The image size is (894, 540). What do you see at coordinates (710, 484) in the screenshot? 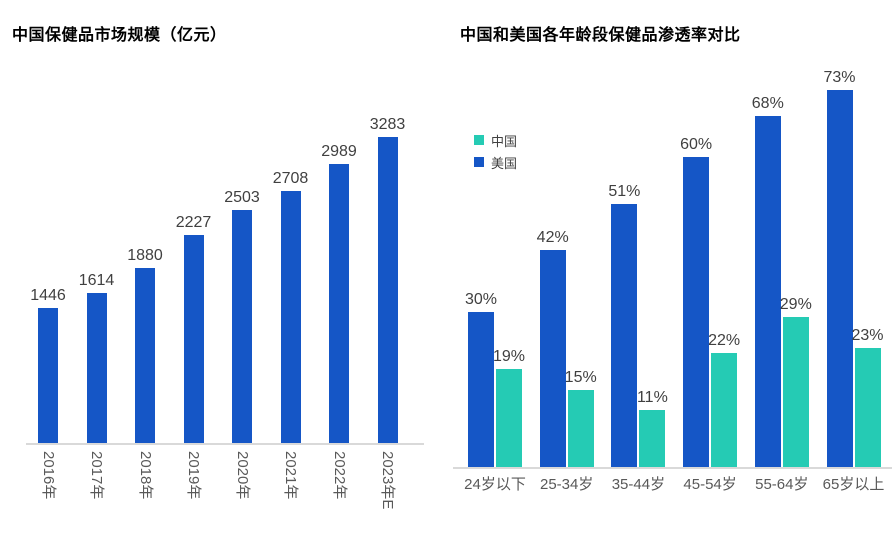
I see `x-axis-tick-label: 45-54岁` at bounding box center [710, 484].